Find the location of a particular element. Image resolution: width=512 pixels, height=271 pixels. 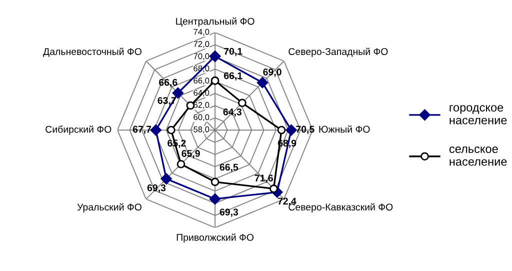

data-label: 71,6 is located at coordinates (263, 178).